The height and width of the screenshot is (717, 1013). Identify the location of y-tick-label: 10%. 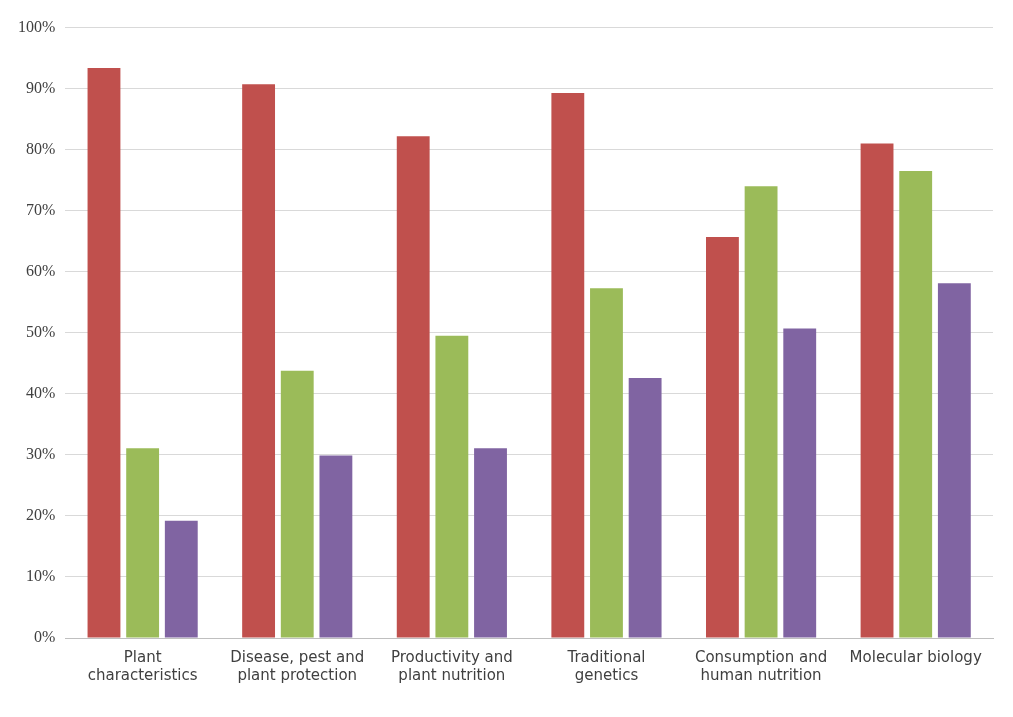
(41, 576).